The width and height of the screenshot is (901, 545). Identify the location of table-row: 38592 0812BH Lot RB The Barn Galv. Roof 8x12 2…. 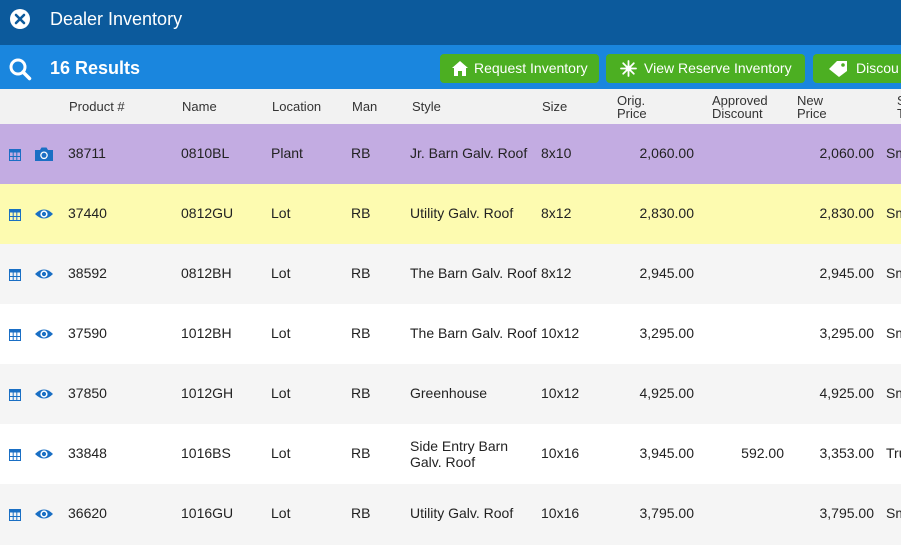
(450, 274).